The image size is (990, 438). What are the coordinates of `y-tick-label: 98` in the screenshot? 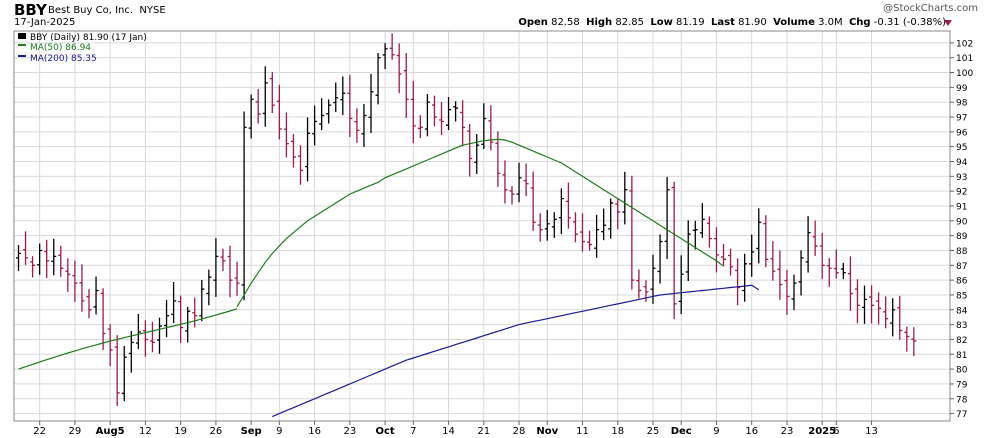 It's located at (962, 104).